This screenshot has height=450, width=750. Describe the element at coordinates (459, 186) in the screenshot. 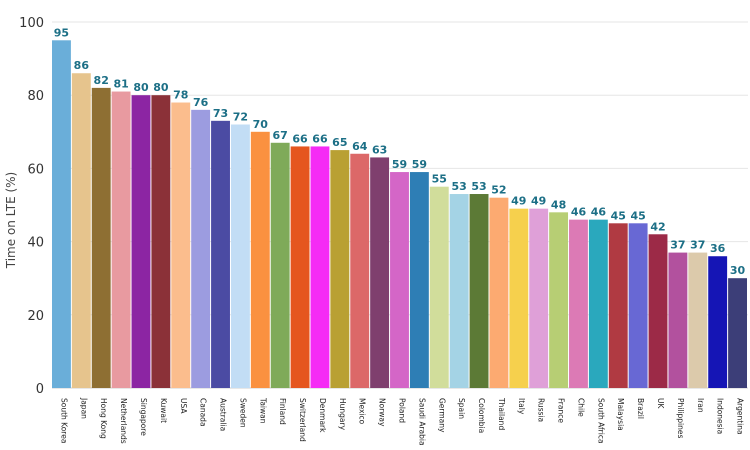

I see `data-label: 53` at that location.